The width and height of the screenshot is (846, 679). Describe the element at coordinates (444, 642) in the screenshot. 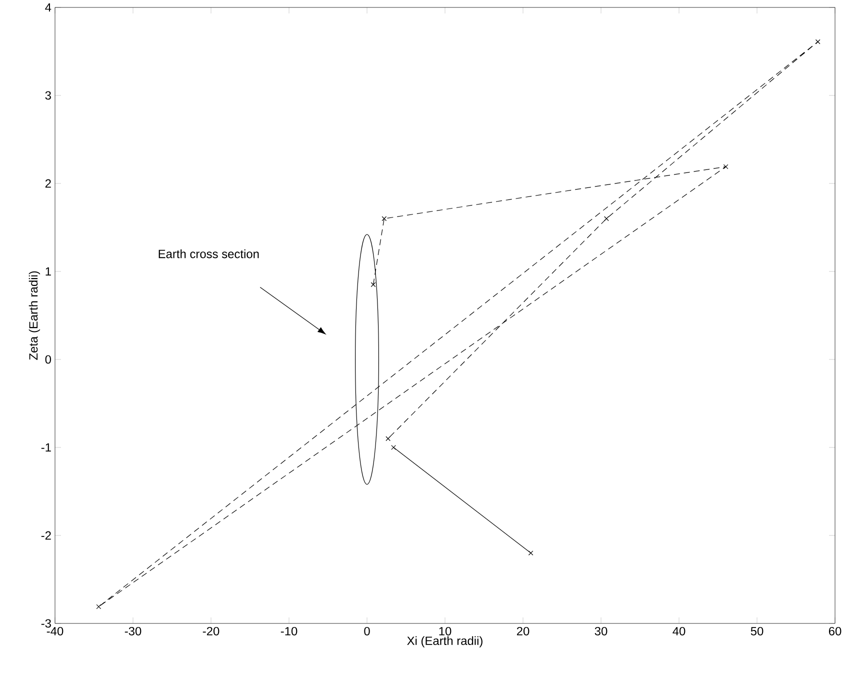

I see `x-axis-title: Xi (Earth radii)` at that location.